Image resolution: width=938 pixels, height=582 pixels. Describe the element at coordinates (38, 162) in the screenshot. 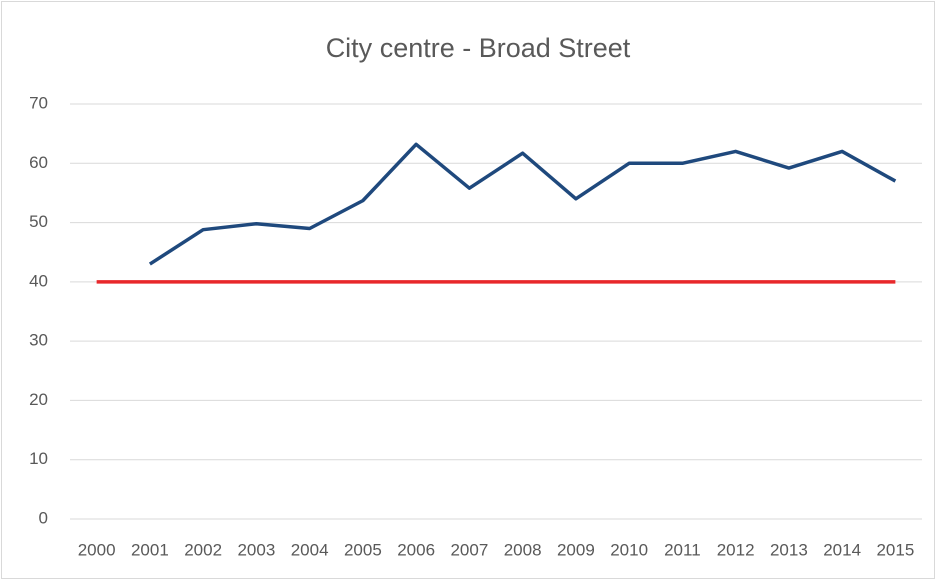

I see `y-tick-label: 60` at that location.